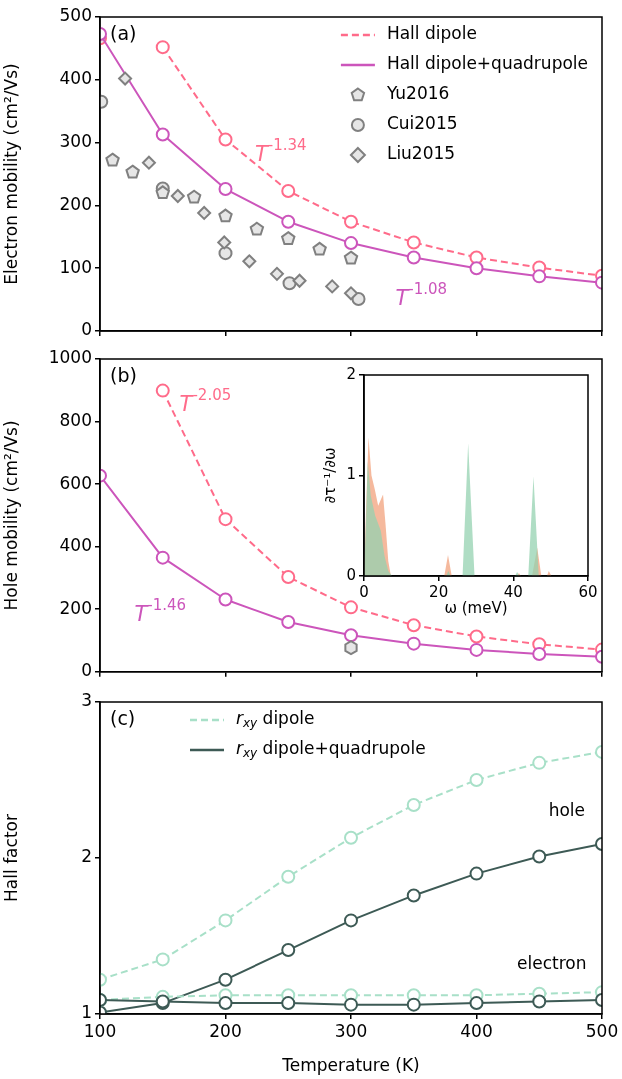  What do you see at coordinates (329, 475) in the screenshot?
I see `y-axis-title: ∂τ⁻¹/∂ω` at bounding box center [329, 475].